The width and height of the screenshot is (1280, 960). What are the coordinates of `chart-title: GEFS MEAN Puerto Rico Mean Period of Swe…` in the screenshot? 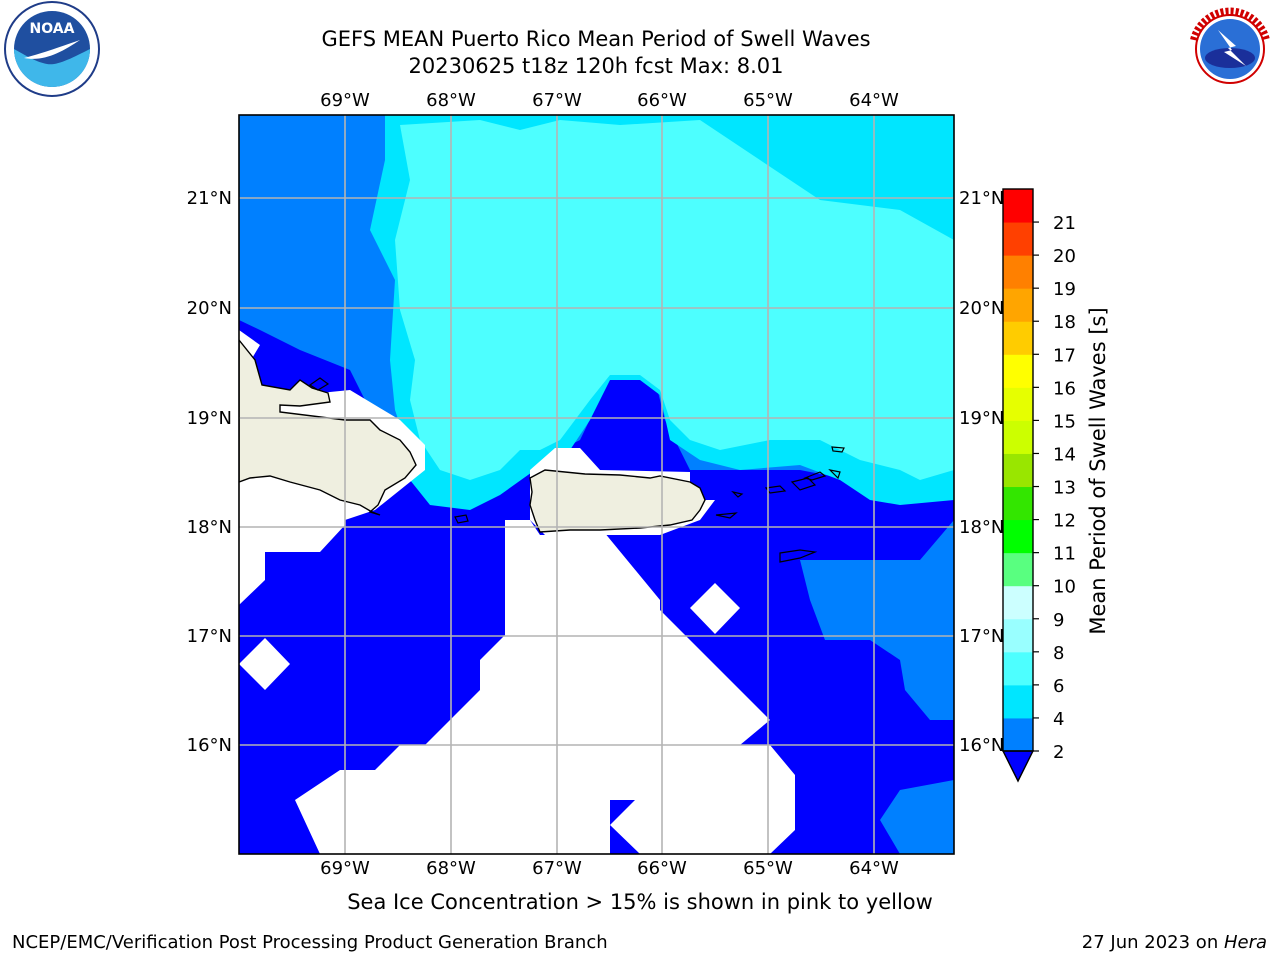 It's located at (596, 39).